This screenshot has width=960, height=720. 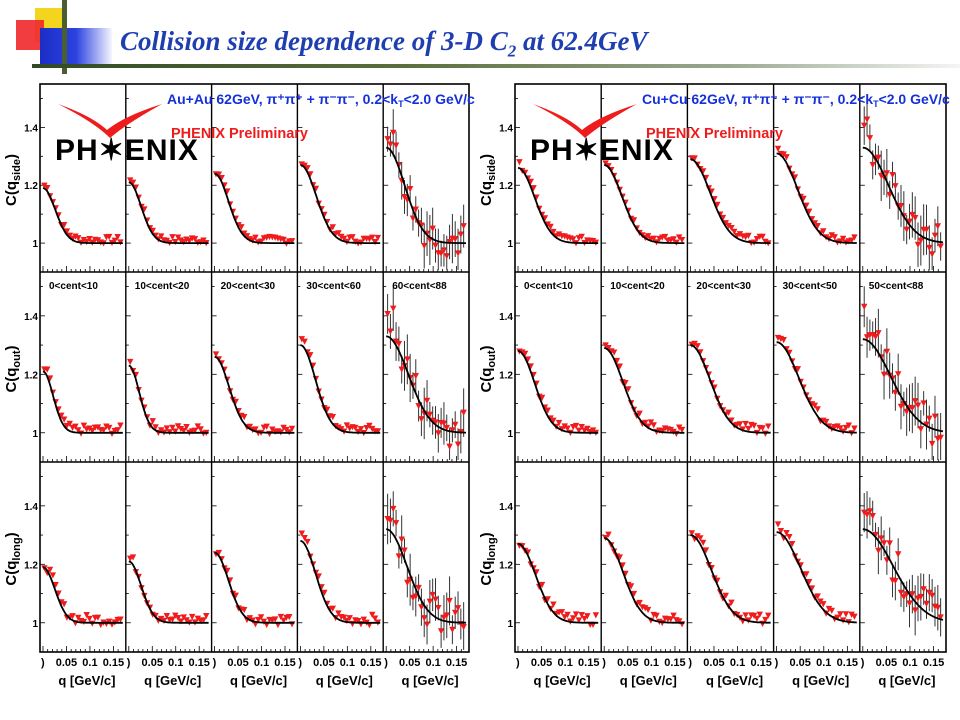 What do you see at coordinates (506, 565) in the screenshot?
I see `y-tick-label: 1.2` at bounding box center [506, 565].